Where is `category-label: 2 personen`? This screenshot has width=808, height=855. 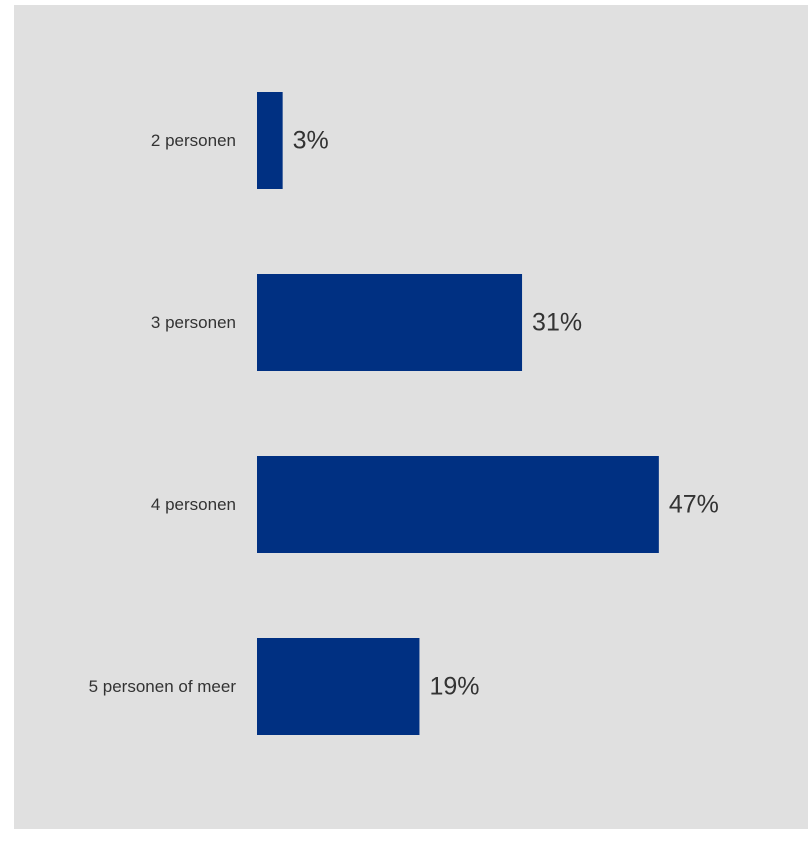 category-label: 2 personen is located at coordinates (193, 140).